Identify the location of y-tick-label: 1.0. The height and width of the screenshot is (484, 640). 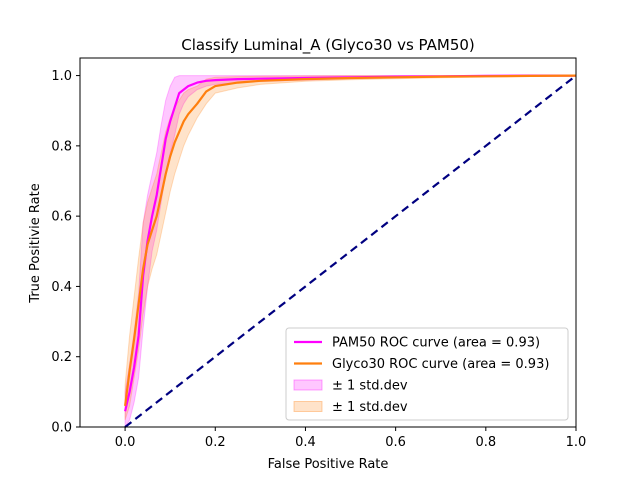
(61, 76).